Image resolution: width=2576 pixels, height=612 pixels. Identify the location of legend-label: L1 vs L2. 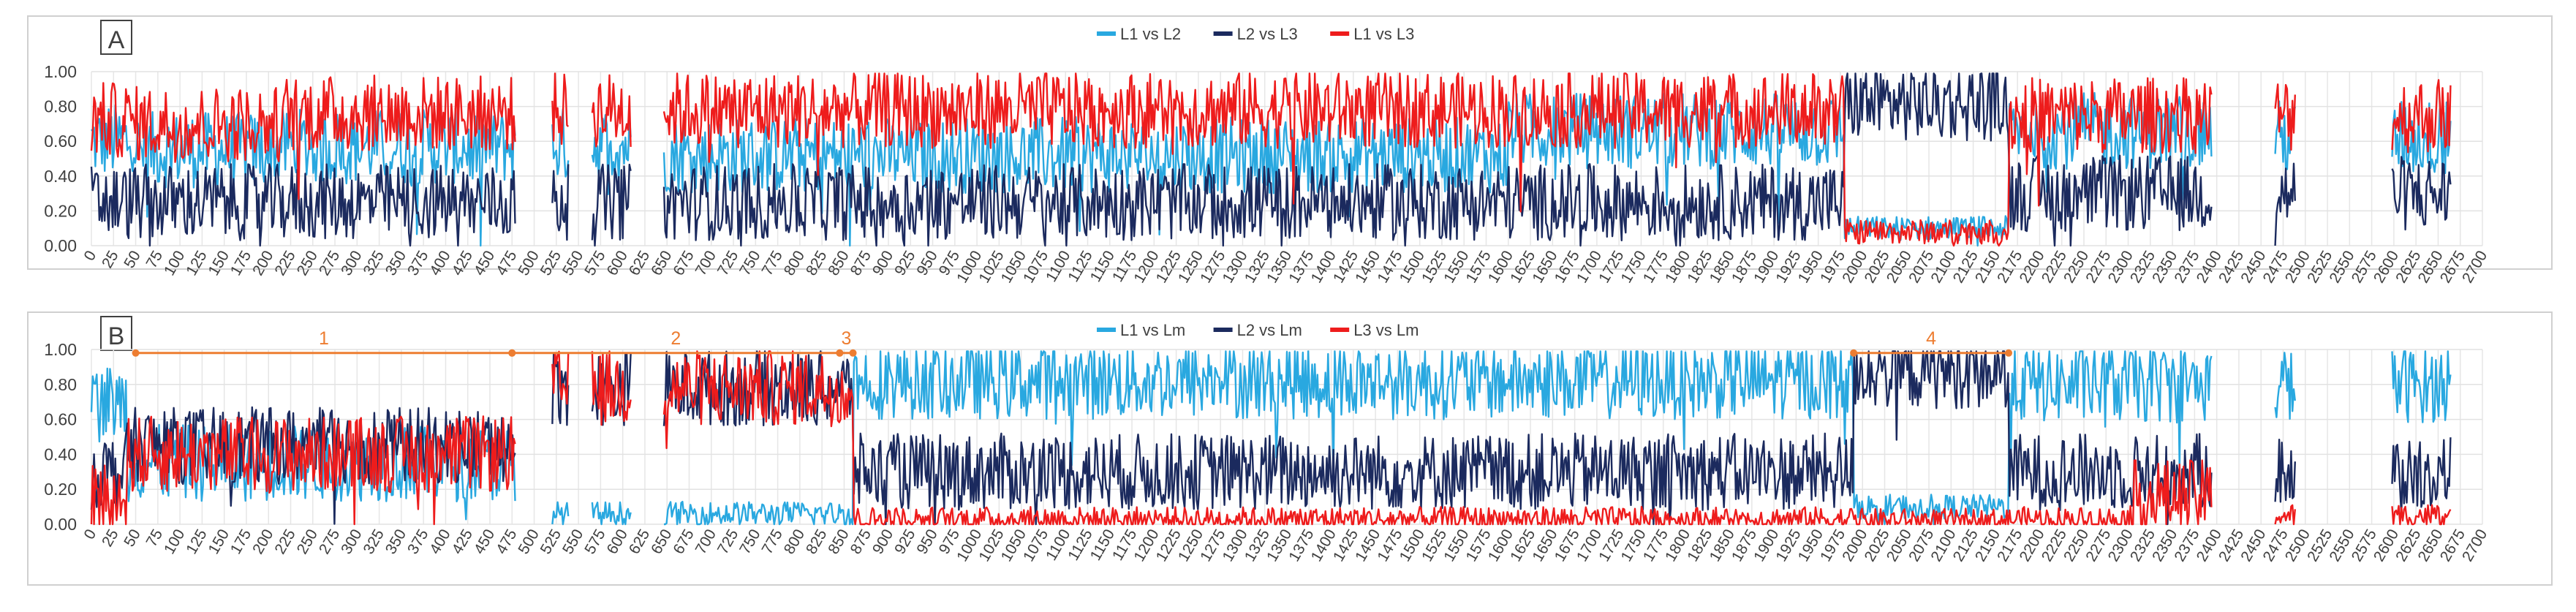
(1150, 34).